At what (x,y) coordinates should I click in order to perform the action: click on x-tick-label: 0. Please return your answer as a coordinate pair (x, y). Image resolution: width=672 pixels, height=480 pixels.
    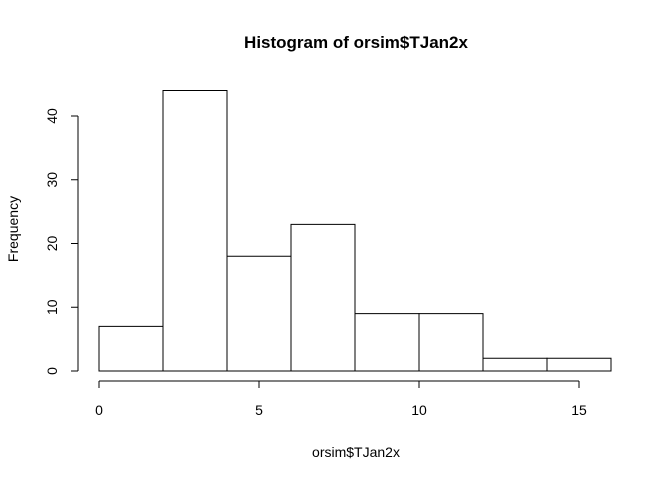
    Looking at the image, I should click on (99, 410).